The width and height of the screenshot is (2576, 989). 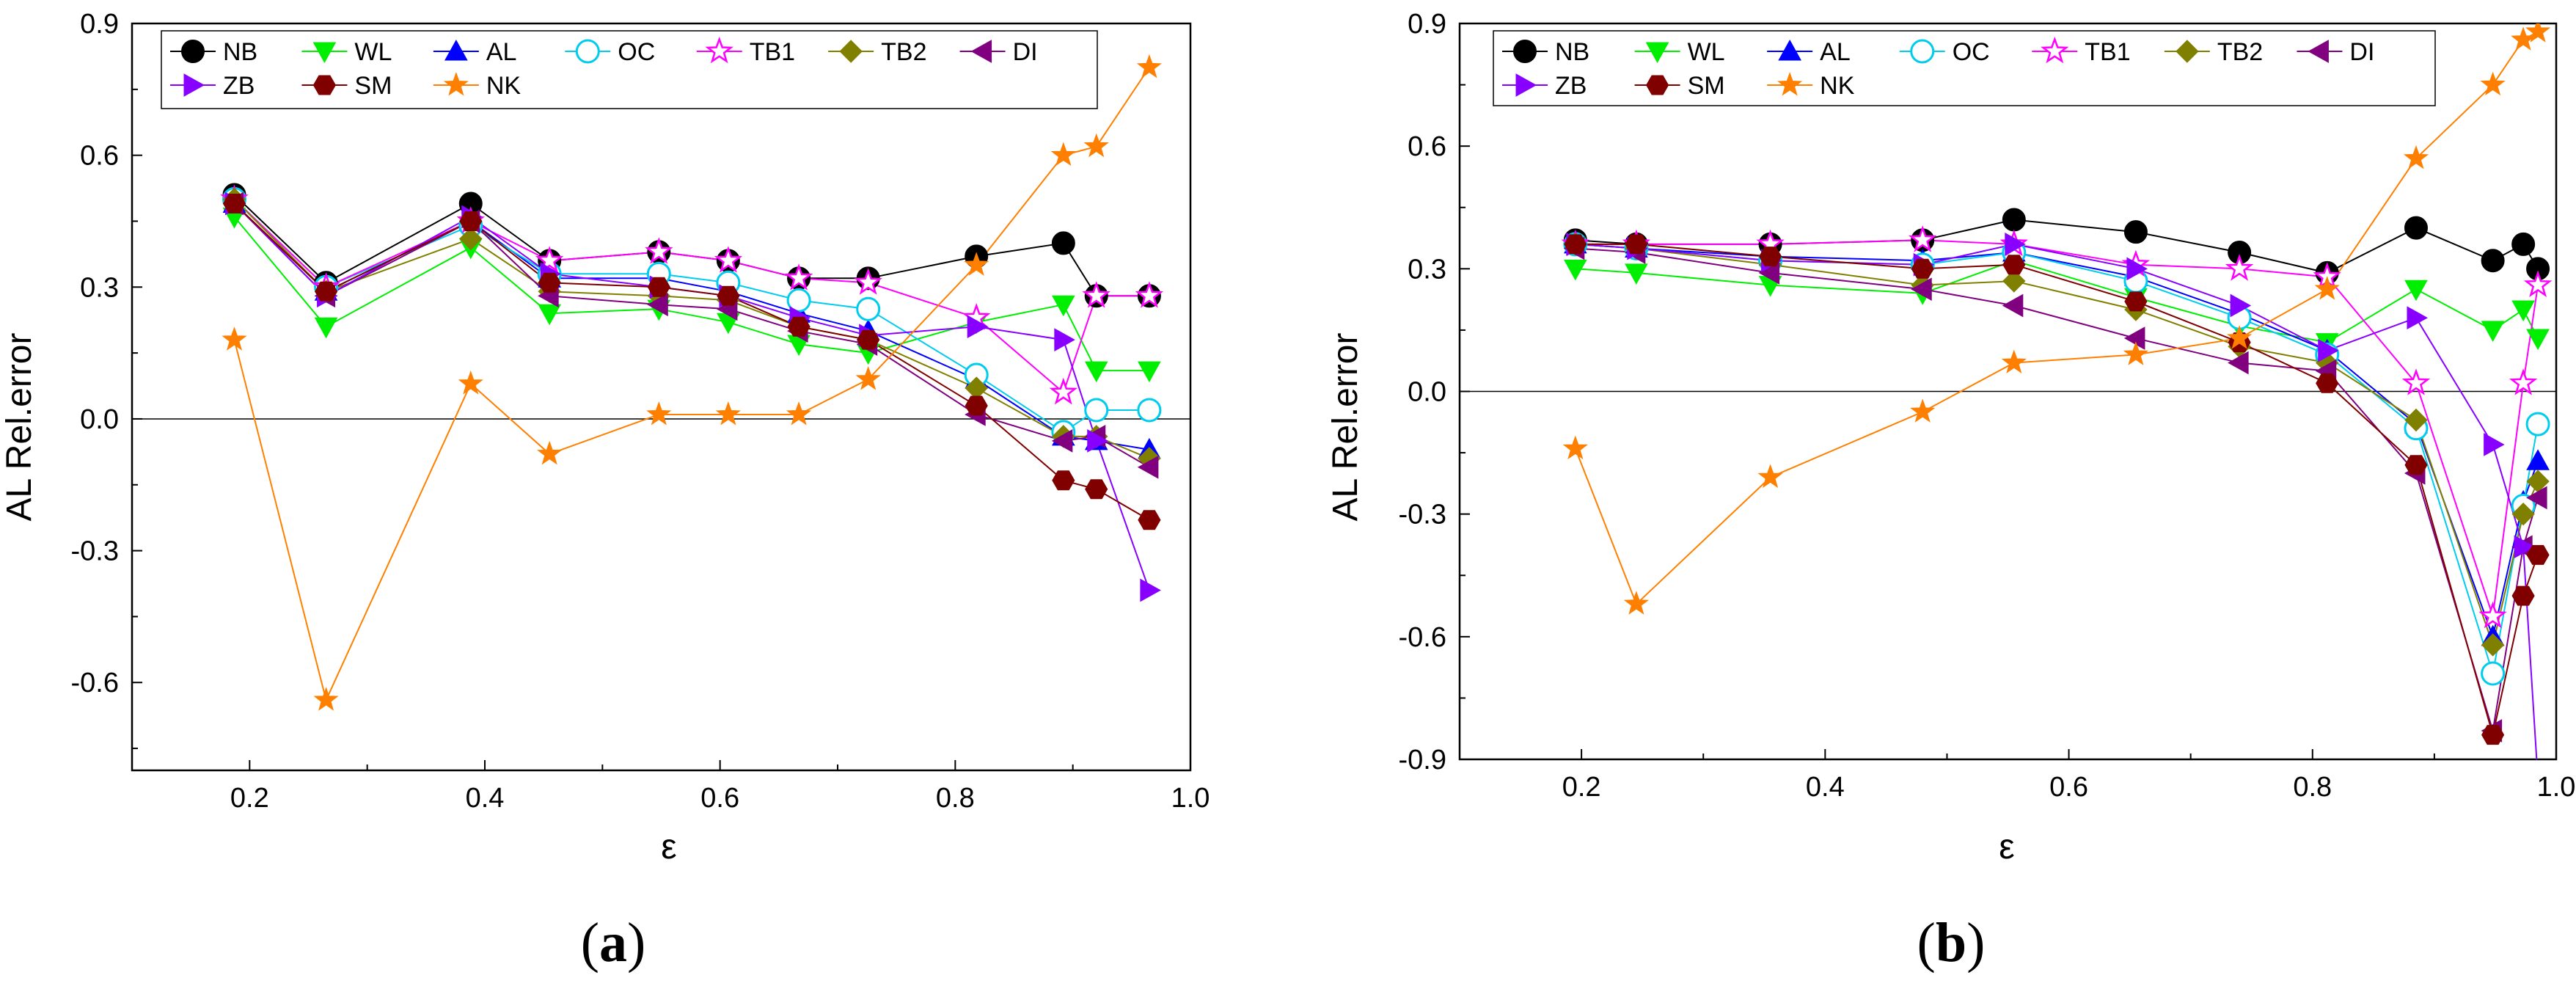 I want to click on legend-item-nk: NK, so click(x=477, y=86).